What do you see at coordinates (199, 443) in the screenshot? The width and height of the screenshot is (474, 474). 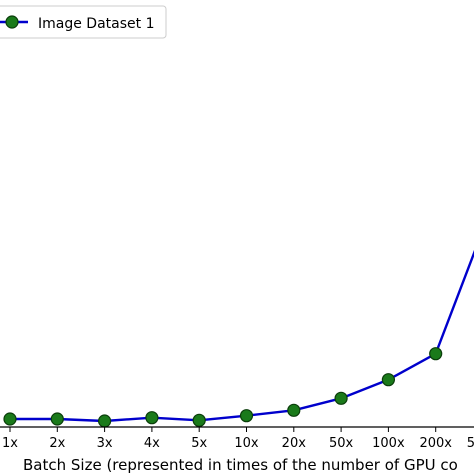 I see `x-tick-label: 5x` at bounding box center [199, 443].